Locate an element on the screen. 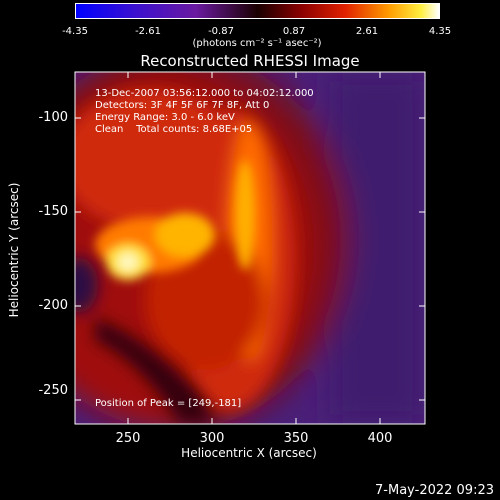  colorbar-tick: -4.35 is located at coordinates (75, 31).